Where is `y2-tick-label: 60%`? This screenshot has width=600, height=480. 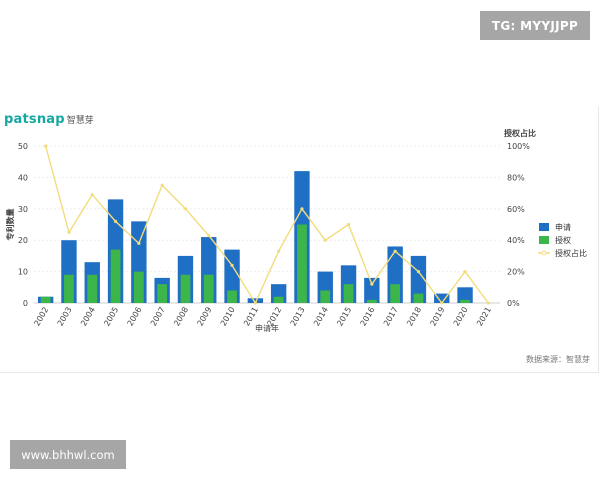 y2-tick-label: 60% is located at coordinates (516, 209).